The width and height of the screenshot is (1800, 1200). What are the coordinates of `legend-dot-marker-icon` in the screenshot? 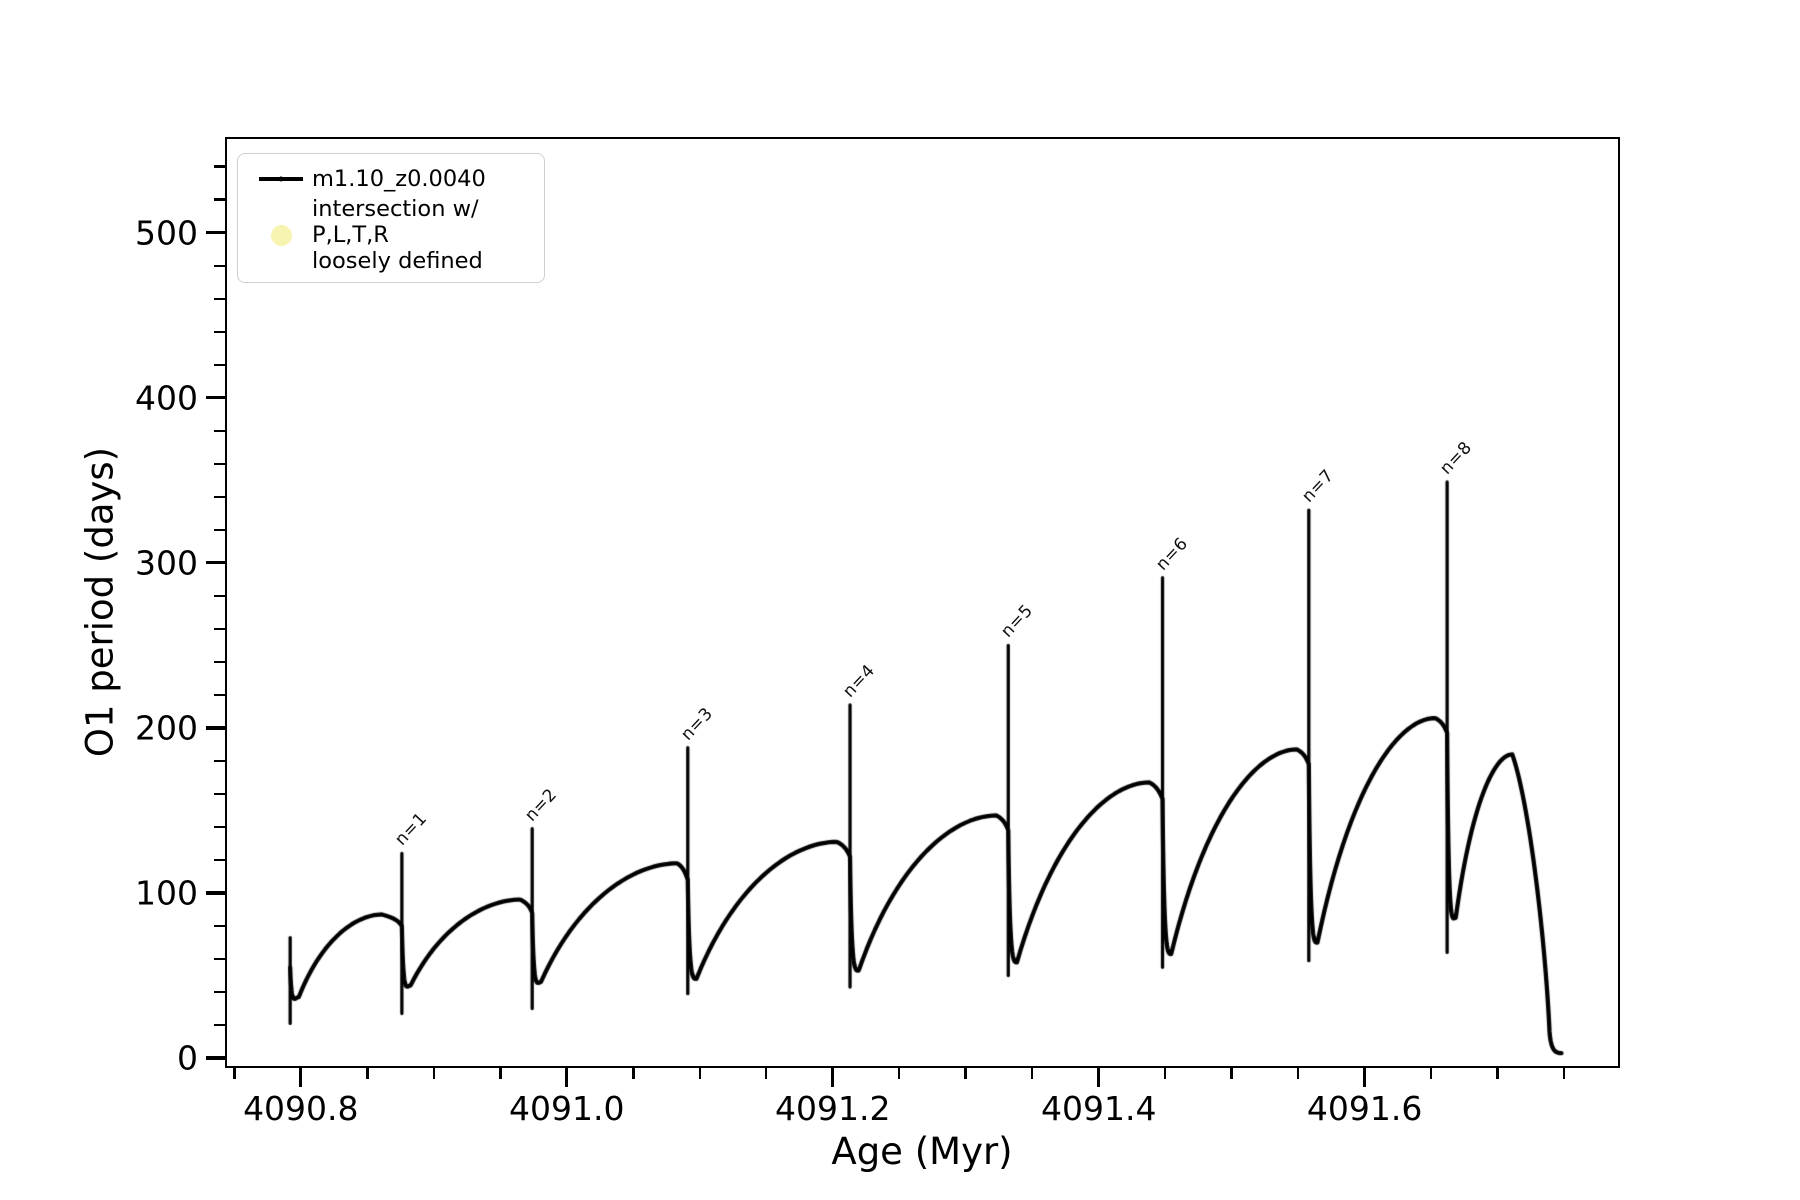 It's located at (281, 179).